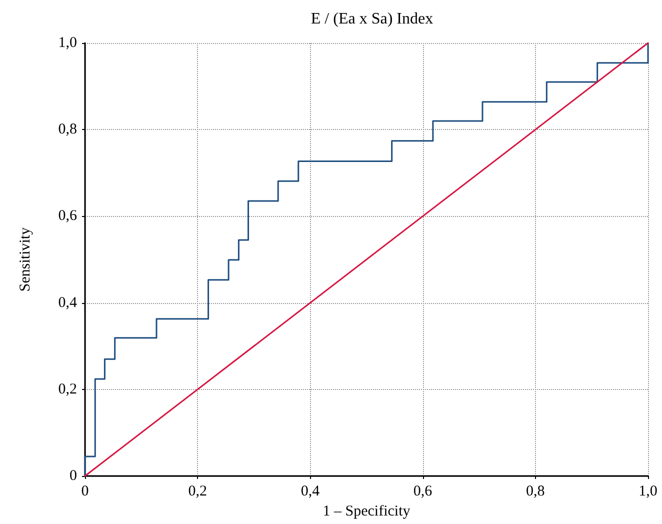 This screenshot has height=524, width=662. What do you see at coordinates (68, 216) in the screenshot?
I see `y-tick-label: 0,6` at bounding box center [68, 216].